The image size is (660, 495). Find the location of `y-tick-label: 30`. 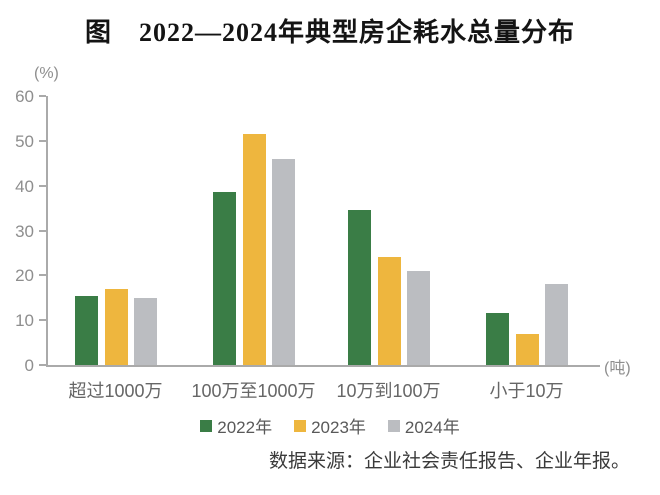

y-tick-label: 30 is located at coordinates (24, 231).